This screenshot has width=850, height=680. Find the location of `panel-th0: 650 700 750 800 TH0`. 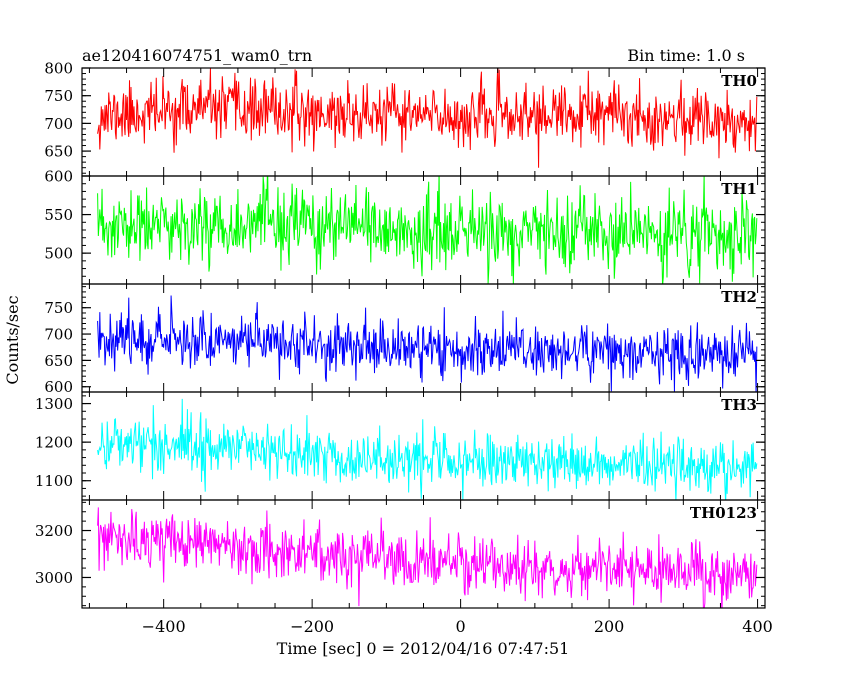

panel-th0: 650 700 750 800 TH0 is located at coordinates (405, 118).